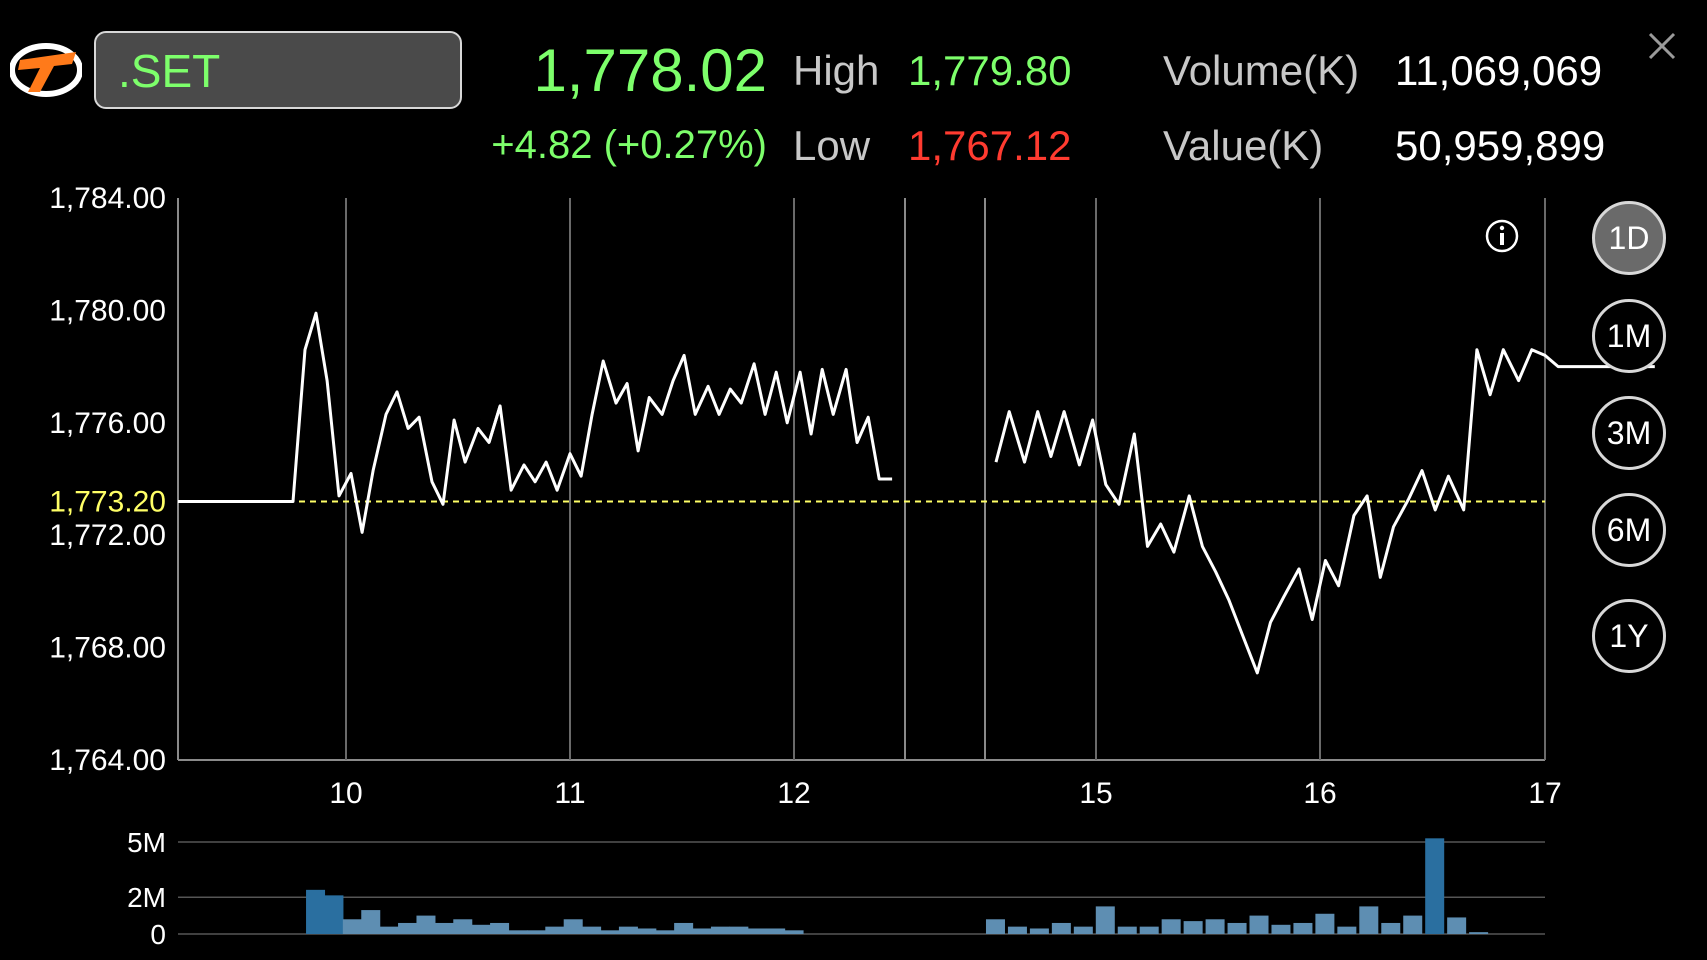  Describe the element at coordinates (158, 934) in the screenshot. I see `volume-y-tick-label: 0` at that location.